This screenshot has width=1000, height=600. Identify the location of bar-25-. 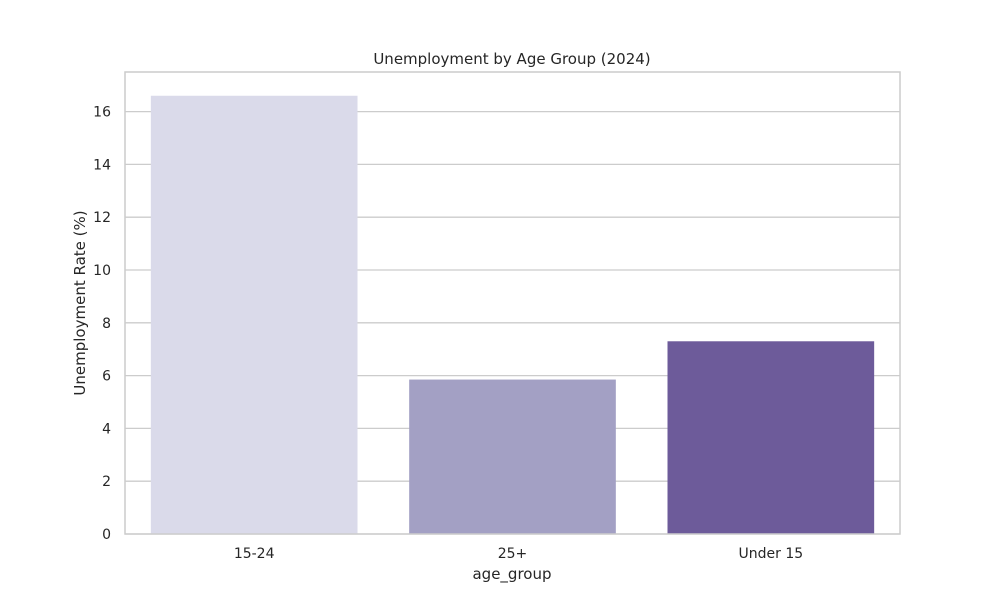
(512, 456).